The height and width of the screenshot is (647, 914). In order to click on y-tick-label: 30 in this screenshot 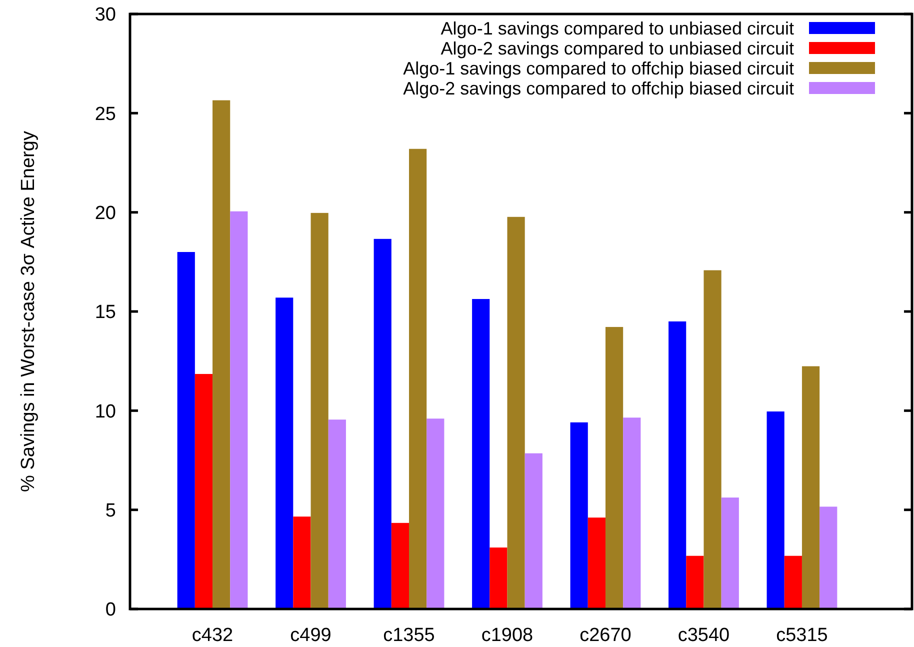, I will do `click(105, 15)`.